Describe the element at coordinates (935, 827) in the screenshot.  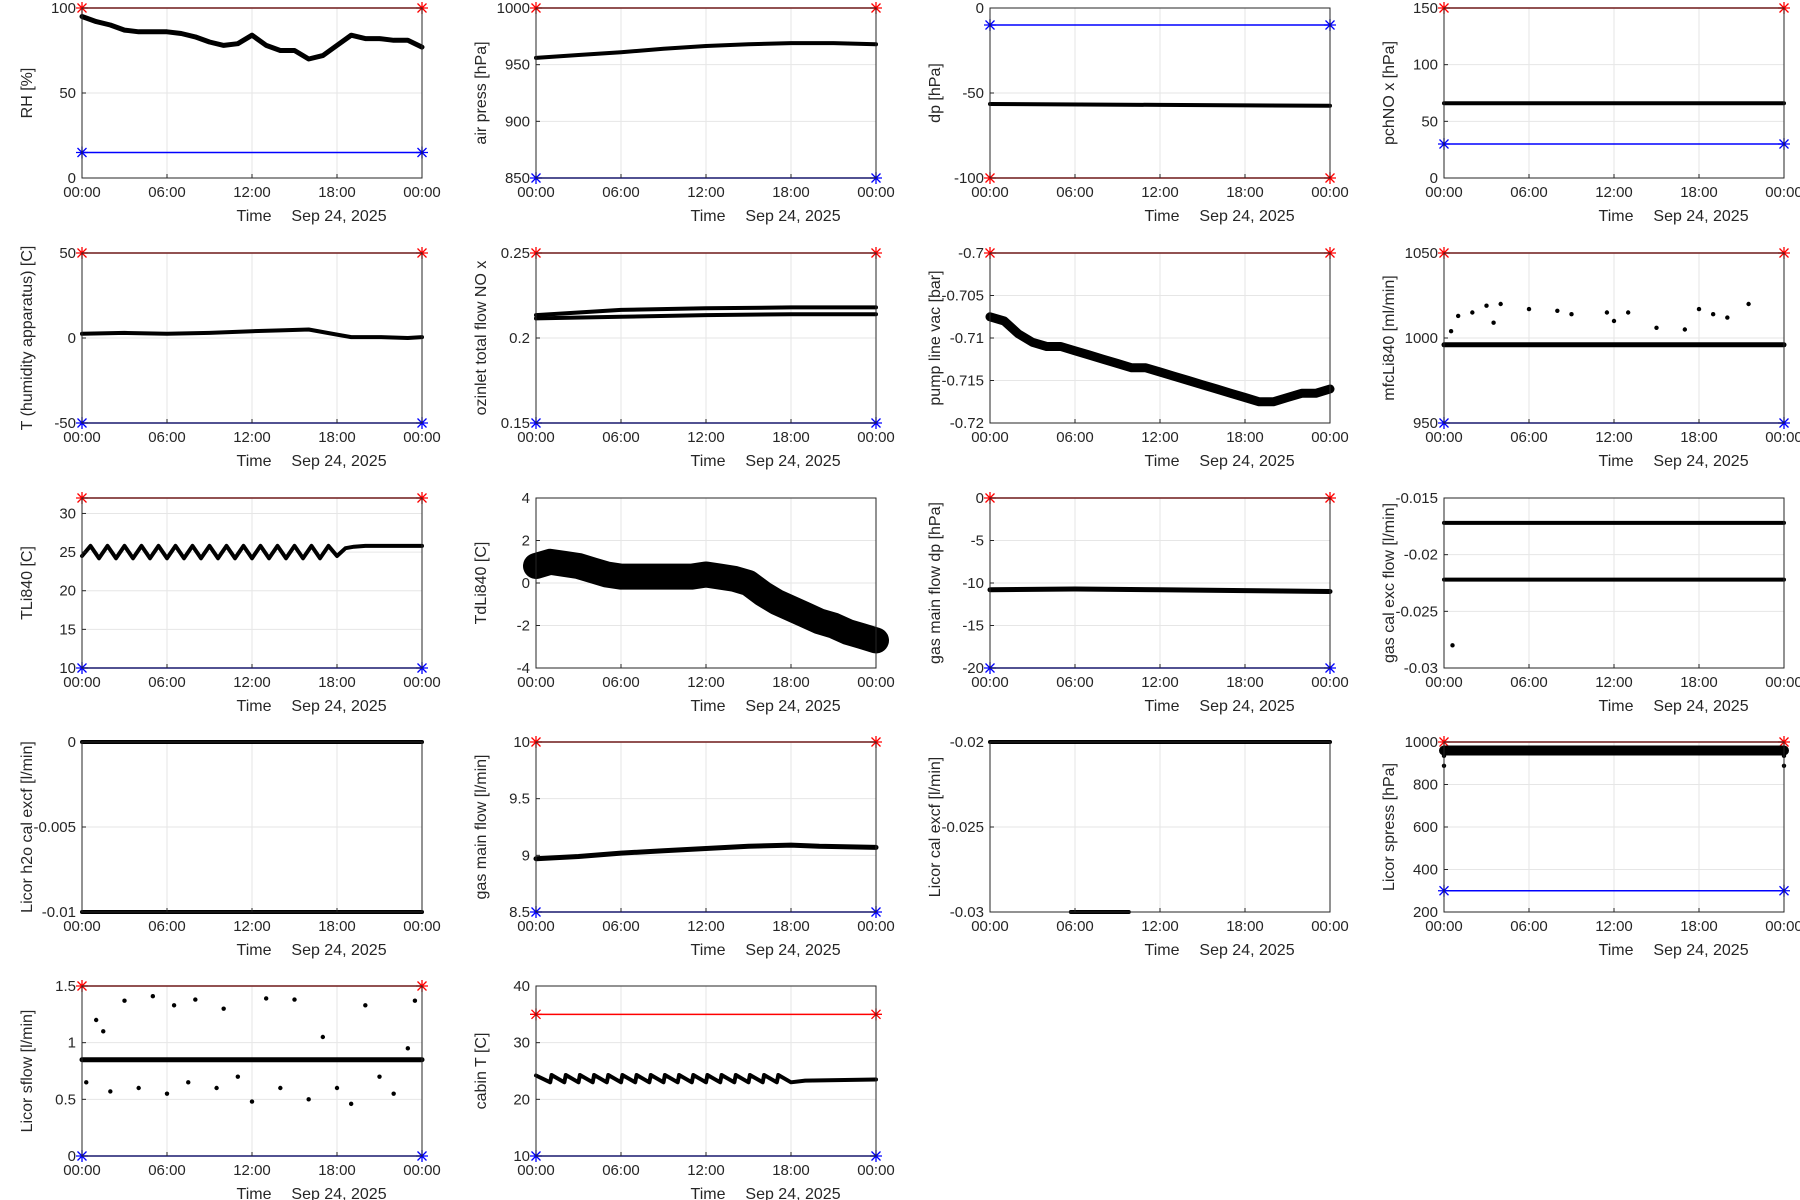
I see `y-axis-label: Licor cal excf [l/min]` at that location.